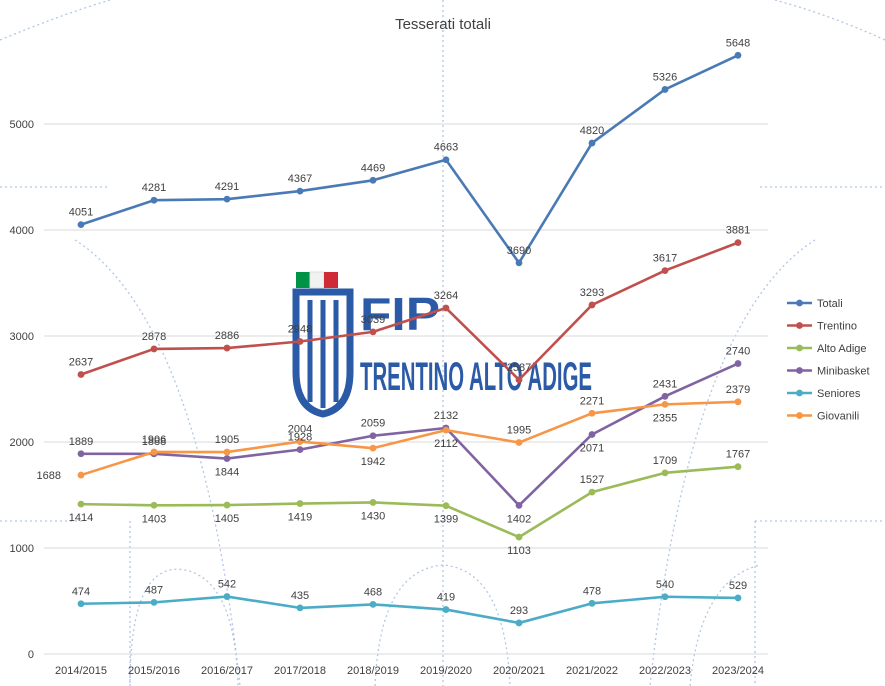 The height and width of the screenshot is (686, 885). I want to click on data-label: 2132, so click(446, 416).